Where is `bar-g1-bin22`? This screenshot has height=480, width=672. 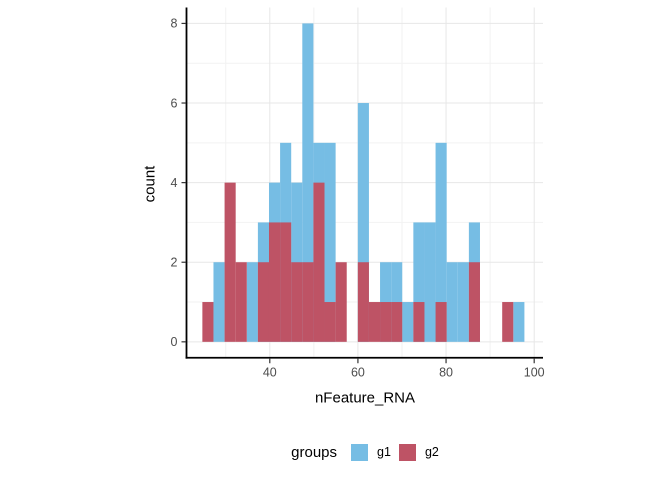 bar-g1-bin22 is located at coordinates (452, 302).